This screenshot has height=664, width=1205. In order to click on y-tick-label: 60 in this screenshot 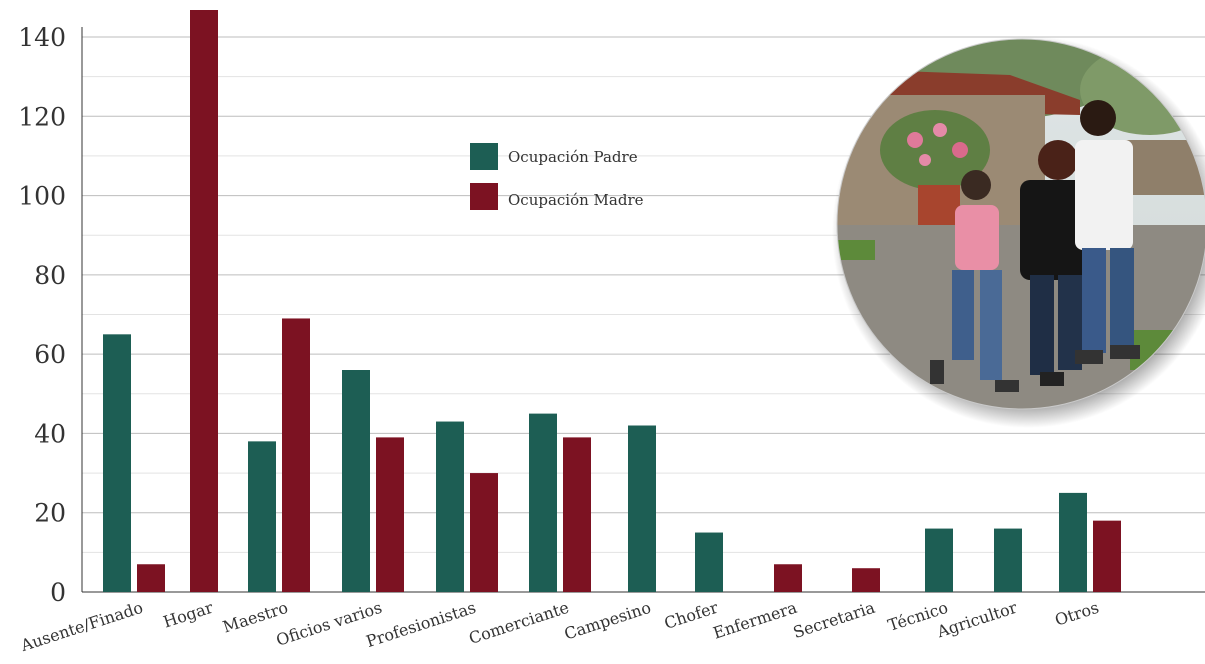, I will do `click(50, 354)`.